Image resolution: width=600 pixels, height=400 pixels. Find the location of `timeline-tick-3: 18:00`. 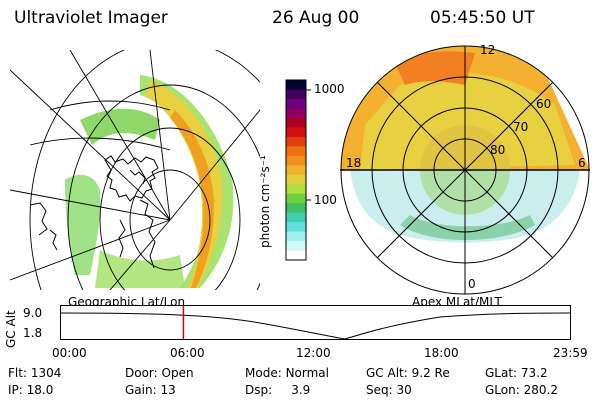

timeline-tick-3: 18:00 is located at coordinates (441, 353).